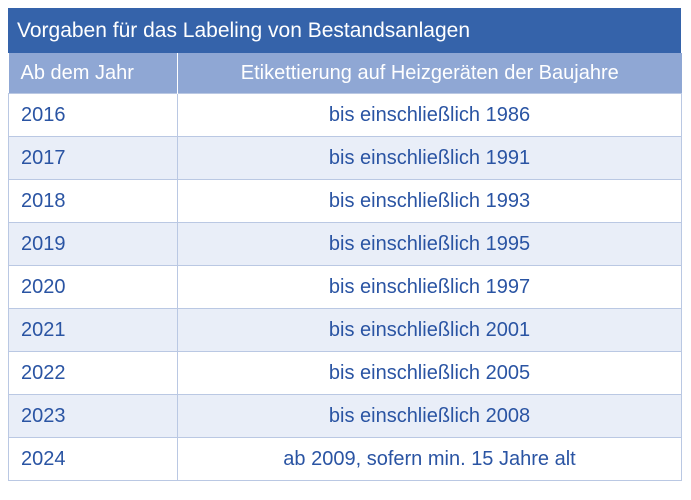  What do you see at coordinates (93, 416) in the screenshot?
I see `year-cell: 2023` at bounding box center [93, 416].